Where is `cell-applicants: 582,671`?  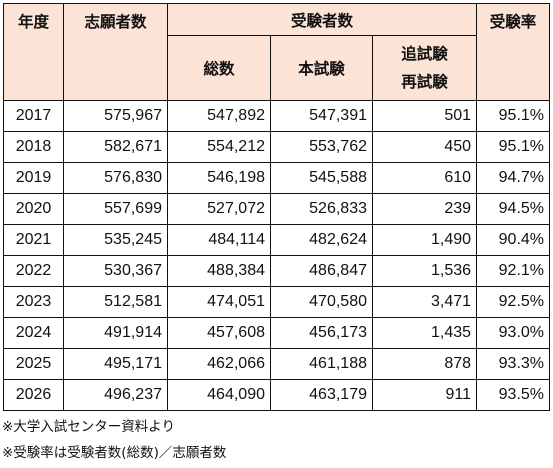
cell-applicants: 582,671 is located at coordinates (115, 147).